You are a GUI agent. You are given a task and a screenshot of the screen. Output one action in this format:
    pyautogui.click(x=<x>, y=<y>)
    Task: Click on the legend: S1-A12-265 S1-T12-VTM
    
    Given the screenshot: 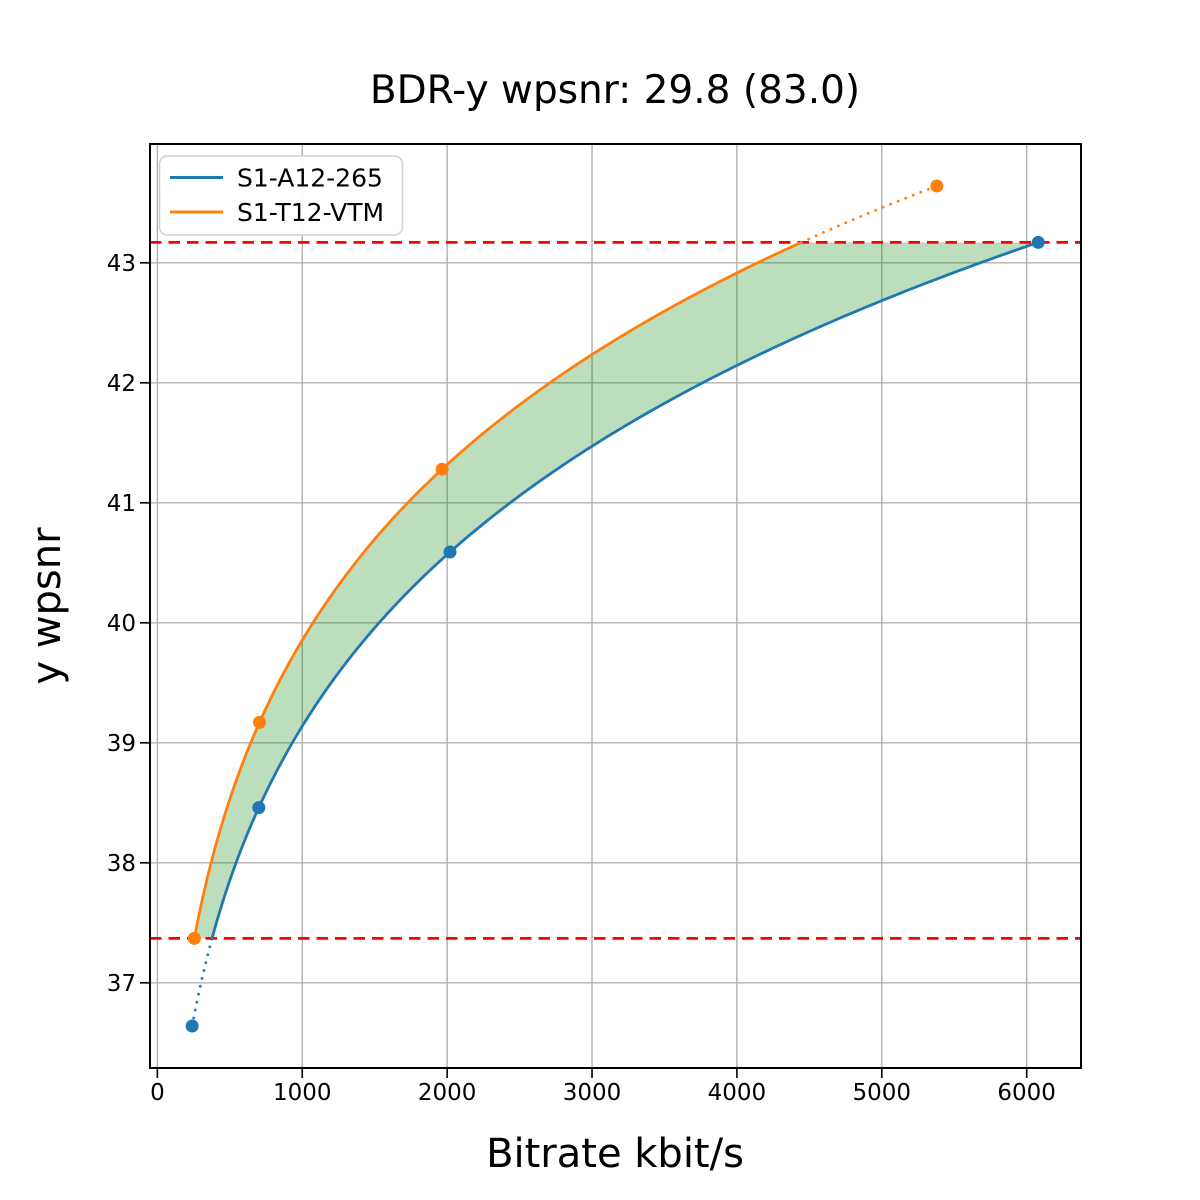 What is the action you would take?
    pyautogui.click(x=281, y=195)
    